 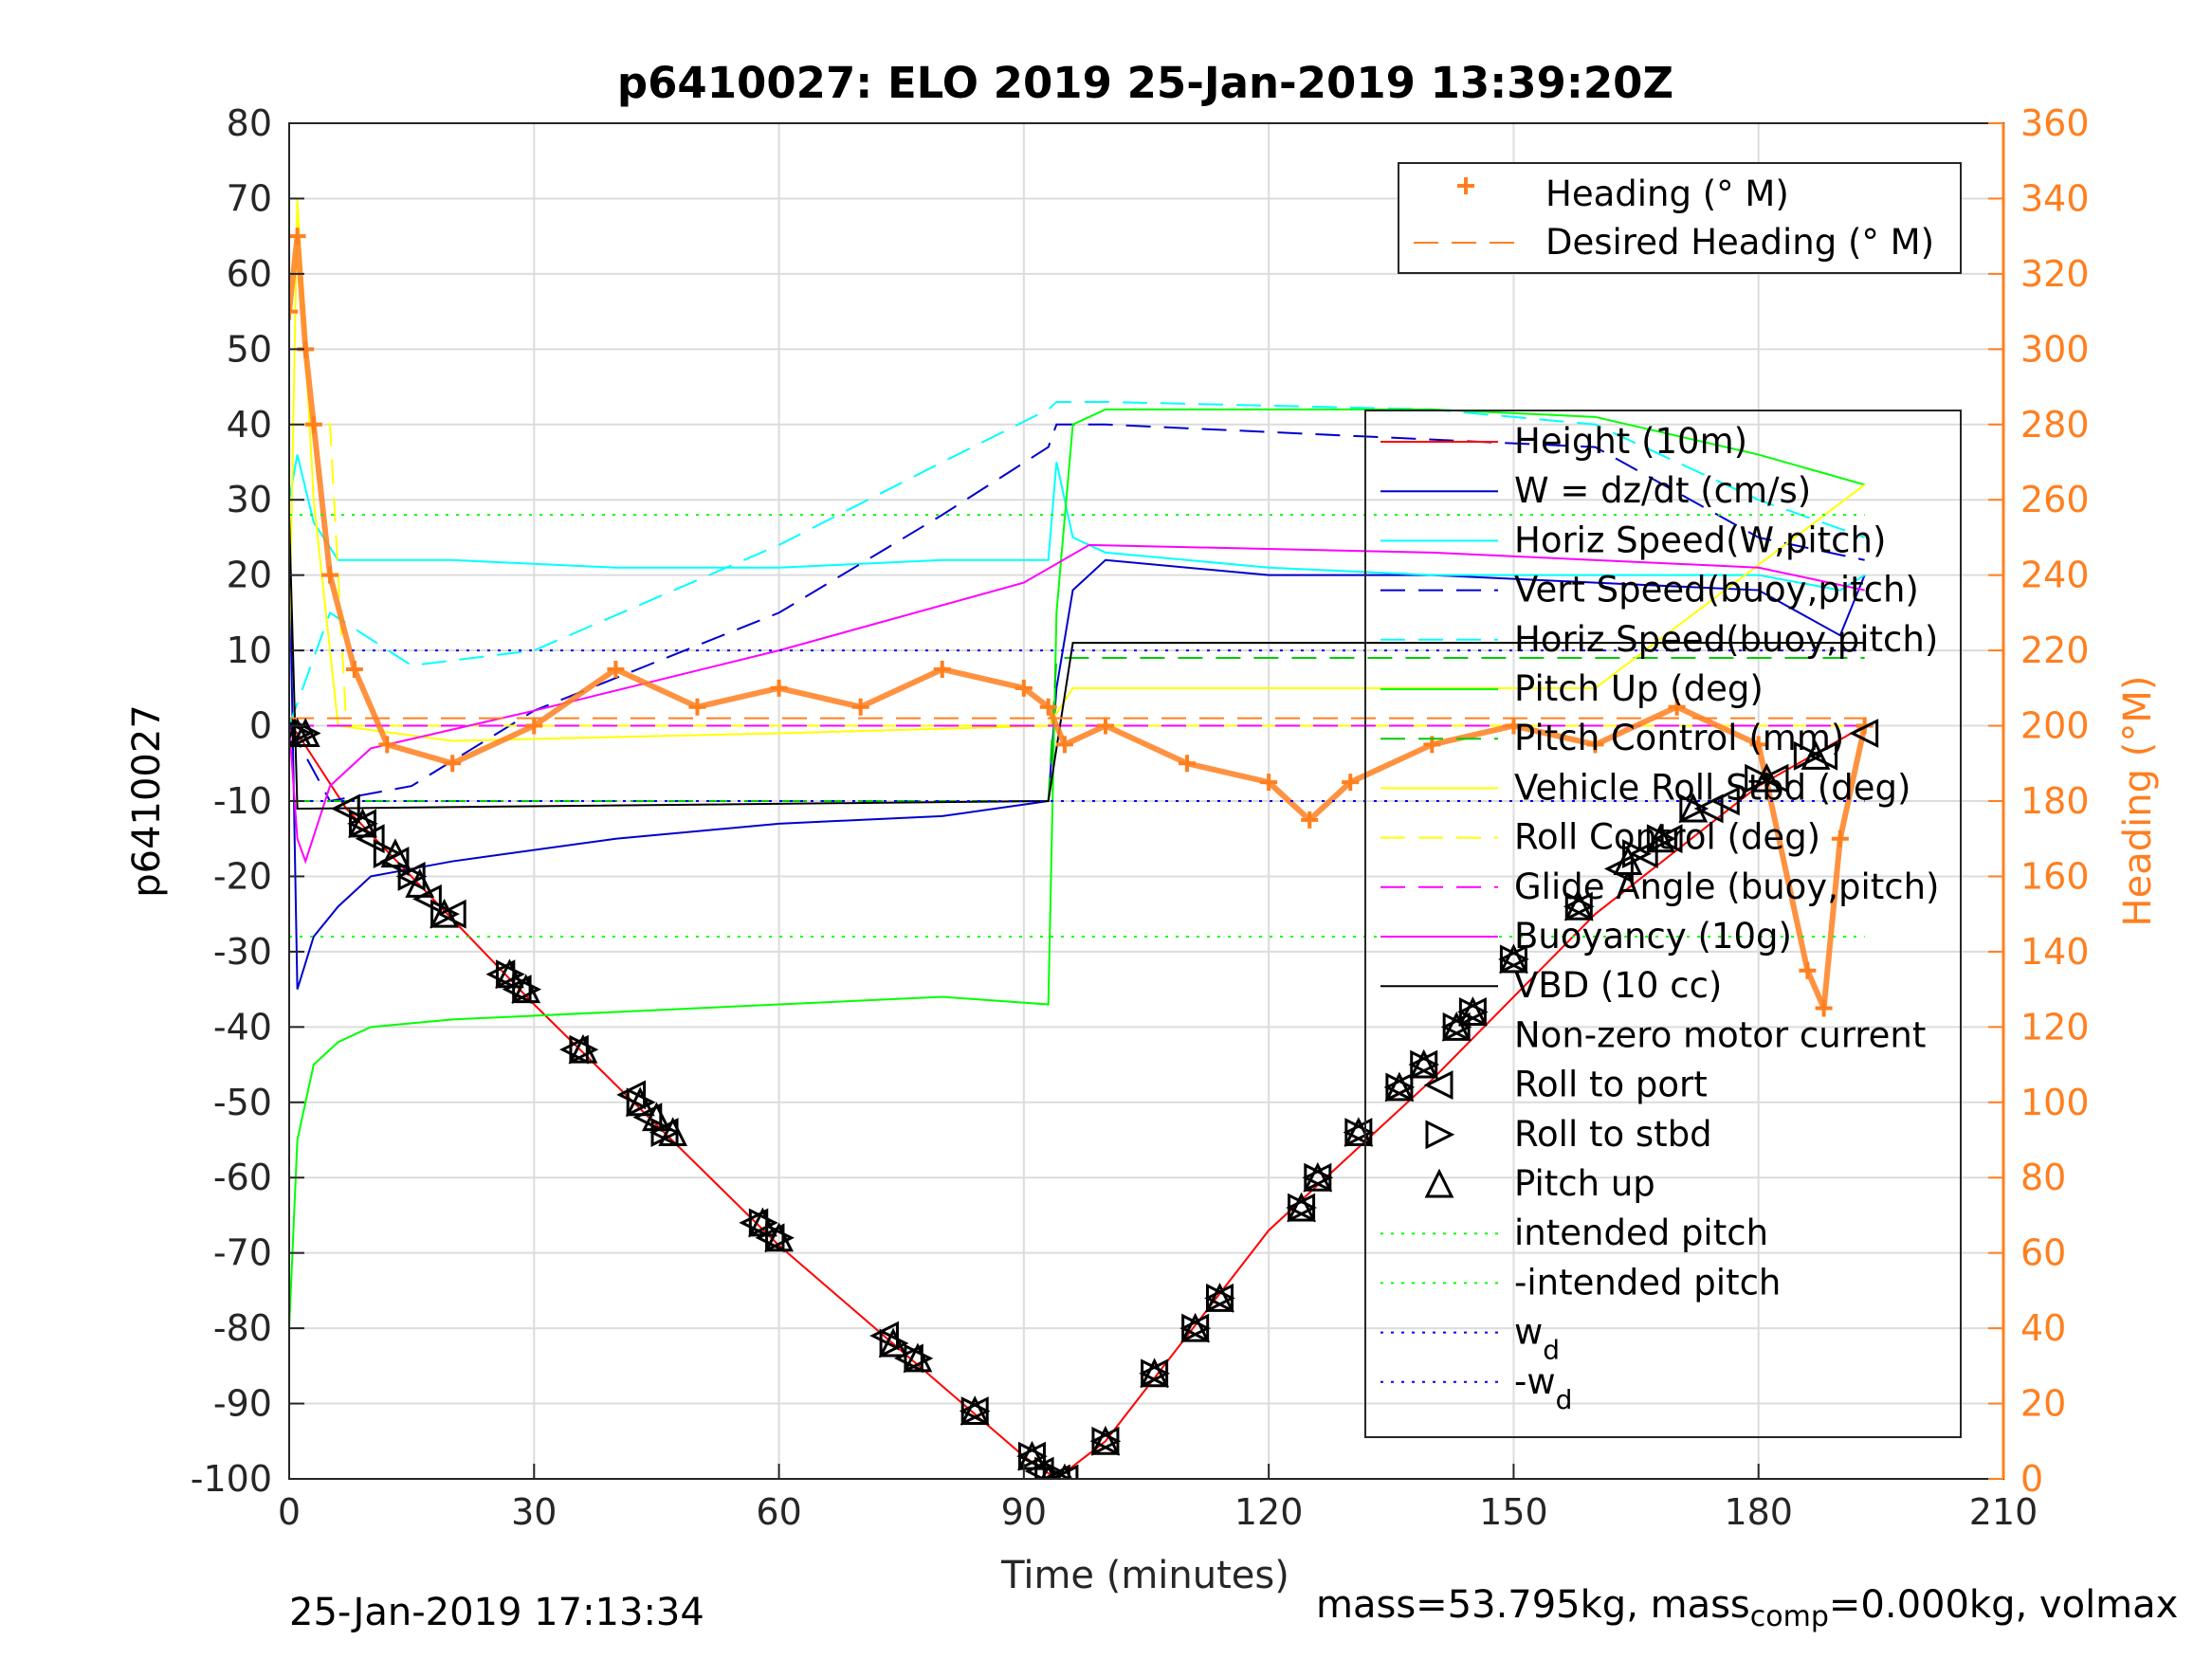 What do you see at coordinates (1641, 1232) in the screenshot?
I see `legend-main-label: intended pitch` at bounding box center [1641, 1232].